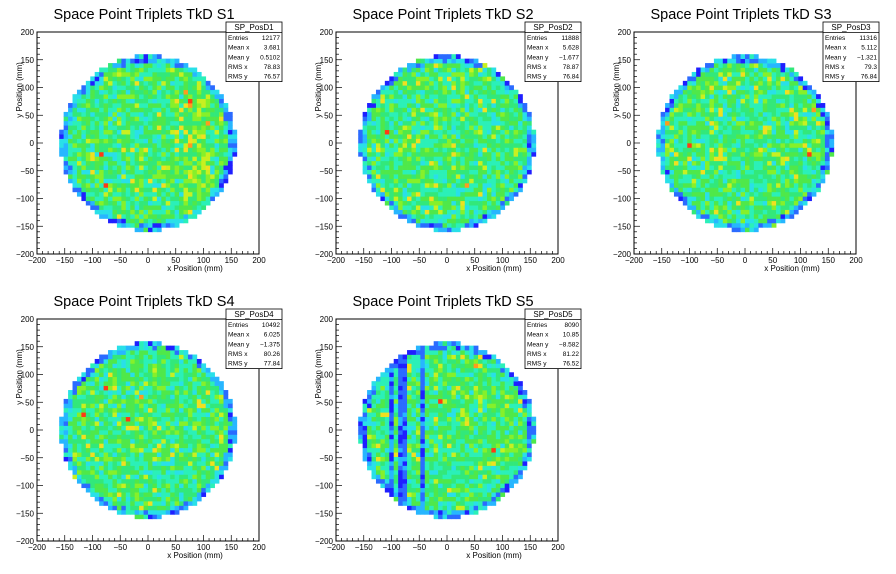 Image resolution: width=896 pixels, height=574 pixels. Describe the element at coordinates (622, 199) in the screenshot. I see `y-tick-label: −100` at that location.